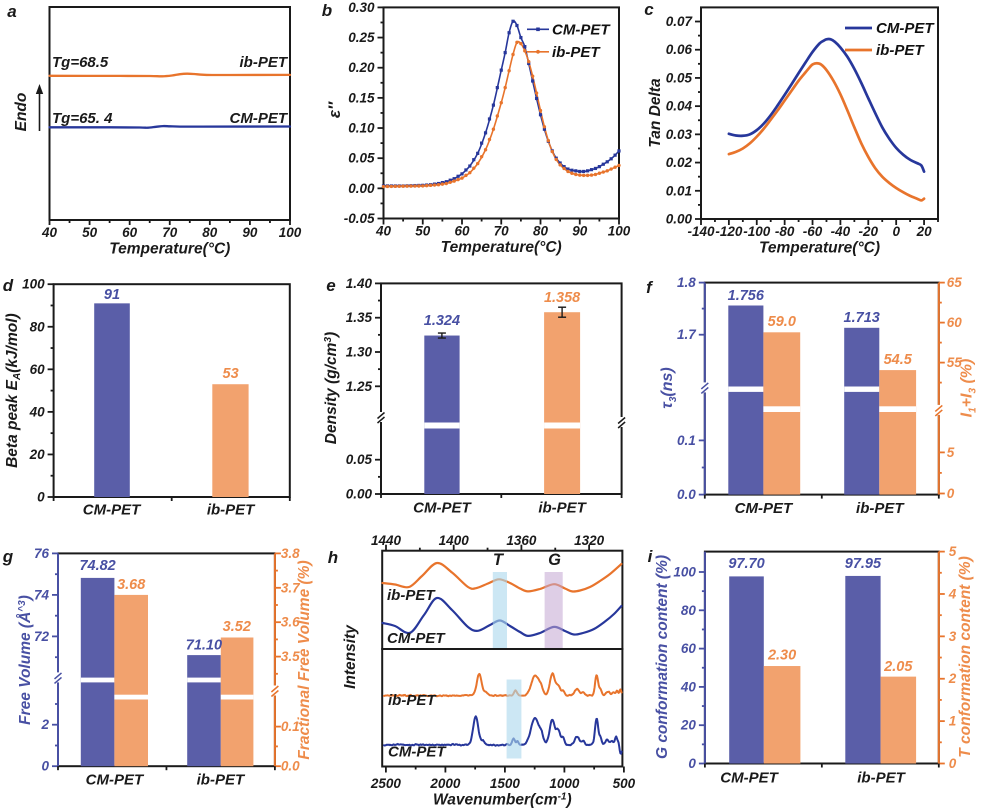 The image size is (985, 809). Describe the element at coordinates (955, 282) in the screenshot. I see `svg-text: 65` at that location.